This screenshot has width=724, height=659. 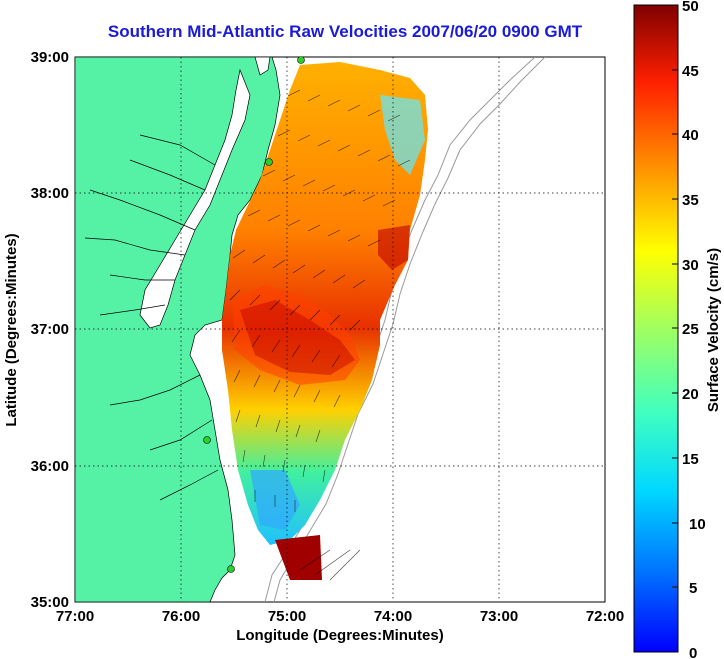 I want to click on colorbar-tick-labels: 50 45 40 35 30 25 20 15 10 5 0, so click(x=694, y=329).